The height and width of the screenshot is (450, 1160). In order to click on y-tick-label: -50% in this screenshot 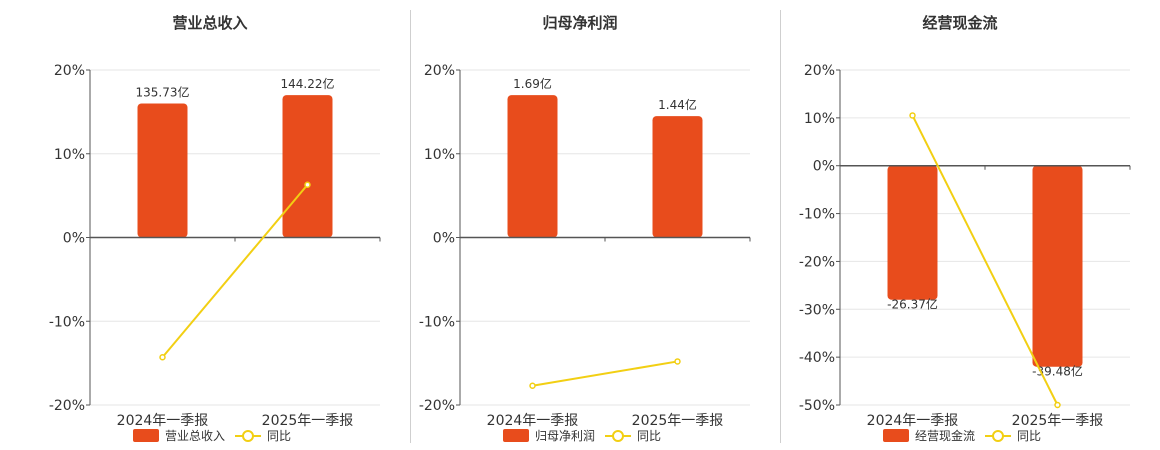, I will do `click(817, 406)`.